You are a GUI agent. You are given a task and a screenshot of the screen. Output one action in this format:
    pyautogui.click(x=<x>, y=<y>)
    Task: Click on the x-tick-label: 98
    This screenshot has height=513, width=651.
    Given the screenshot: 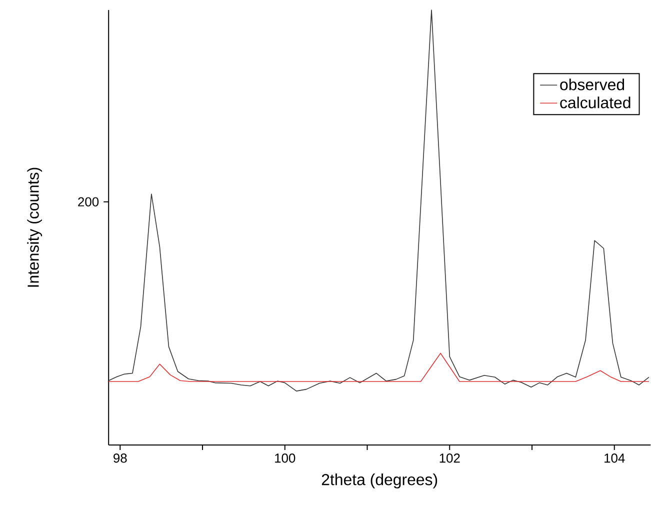 What is the action you would take?
    pyautogui.click(x=120, y=458)
    